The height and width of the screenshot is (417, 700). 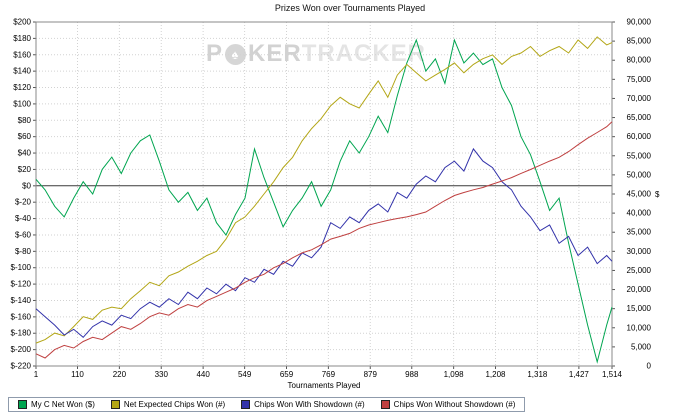 I want to click on y-right-tick-label: 65,000, so click(x=639, y=117).